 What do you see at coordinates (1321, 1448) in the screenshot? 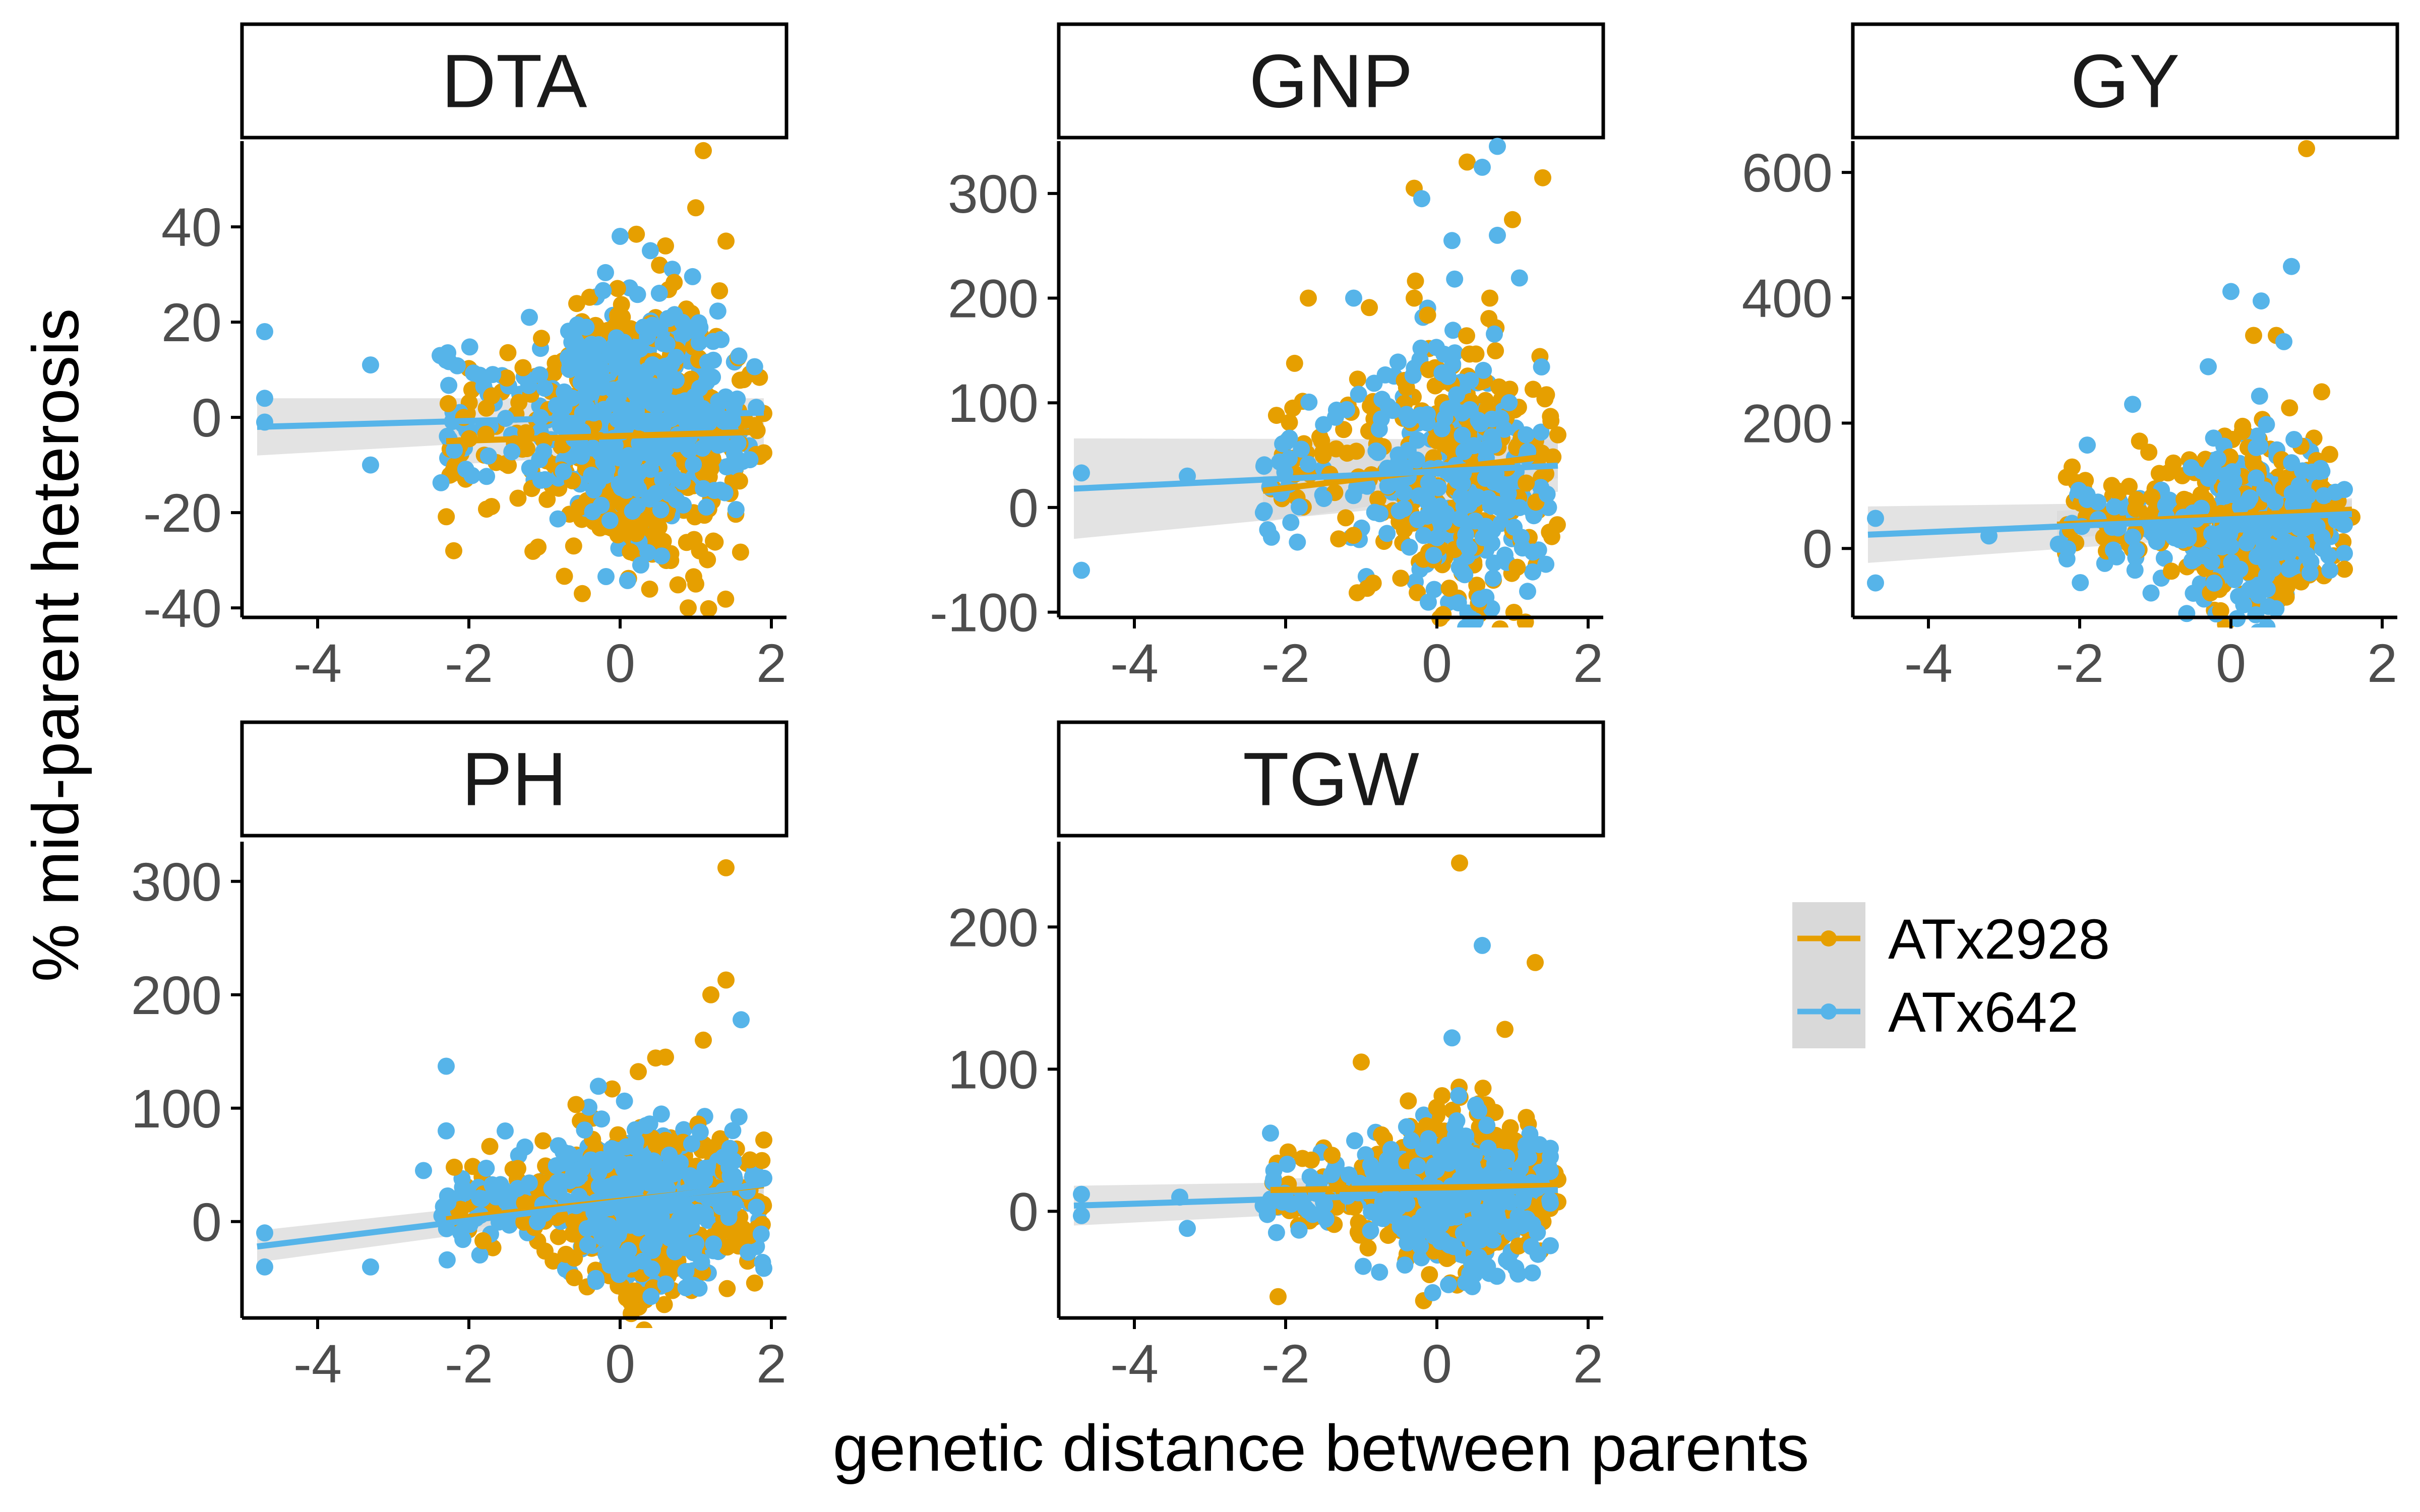
I see `x-axis-label: genetic distance between parents` at bounding box center [1321, 1448].